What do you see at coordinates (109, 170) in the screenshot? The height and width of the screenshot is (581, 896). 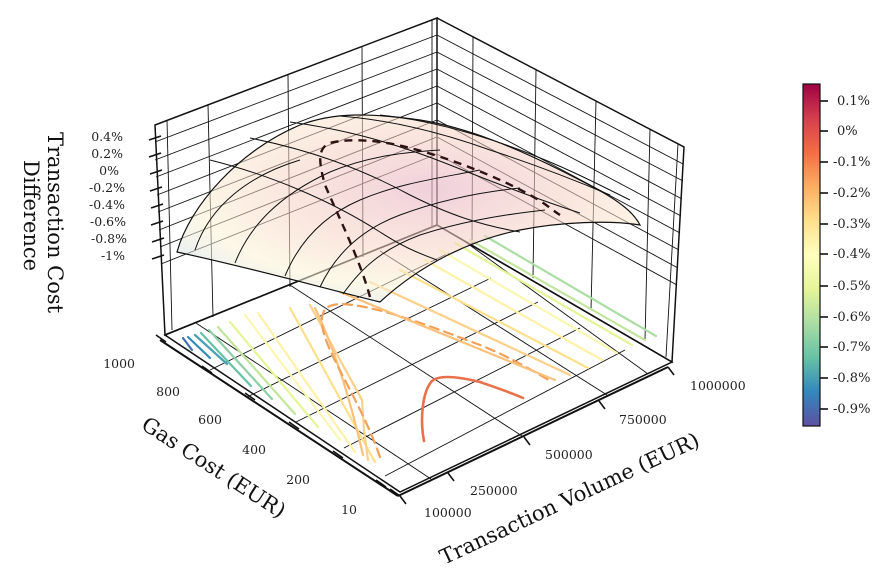 I see `z-tick-label: 0%` at bounding box center [109, 170].